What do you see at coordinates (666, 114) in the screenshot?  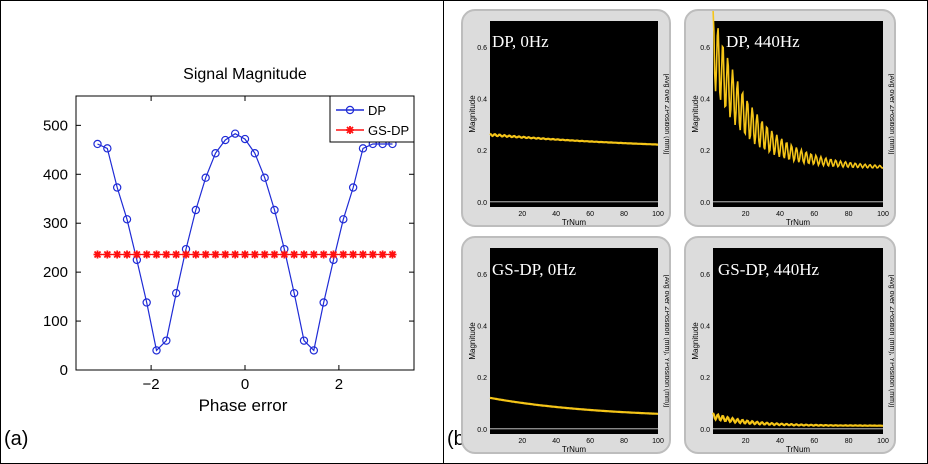 I see `y-axis-label-right: [Avg over ZPosition (mm)]` at bounding box center [666, 114].